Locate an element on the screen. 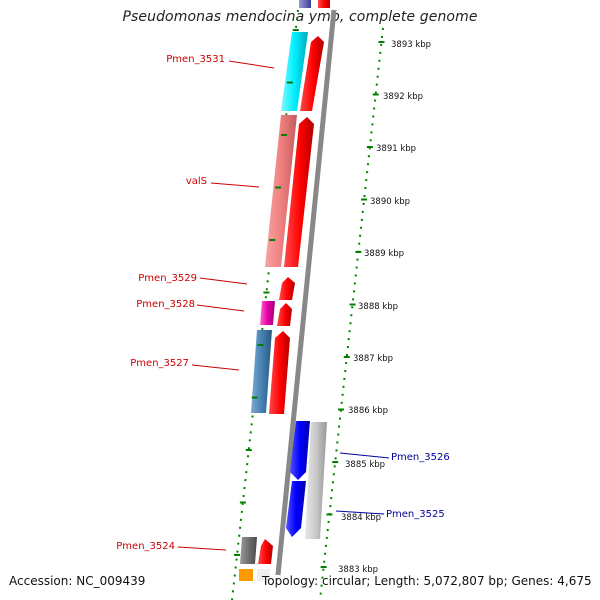 The height and width of the screenshot is (600, 600). gene-pmen-3528-block is located at coordinates (267, 313).